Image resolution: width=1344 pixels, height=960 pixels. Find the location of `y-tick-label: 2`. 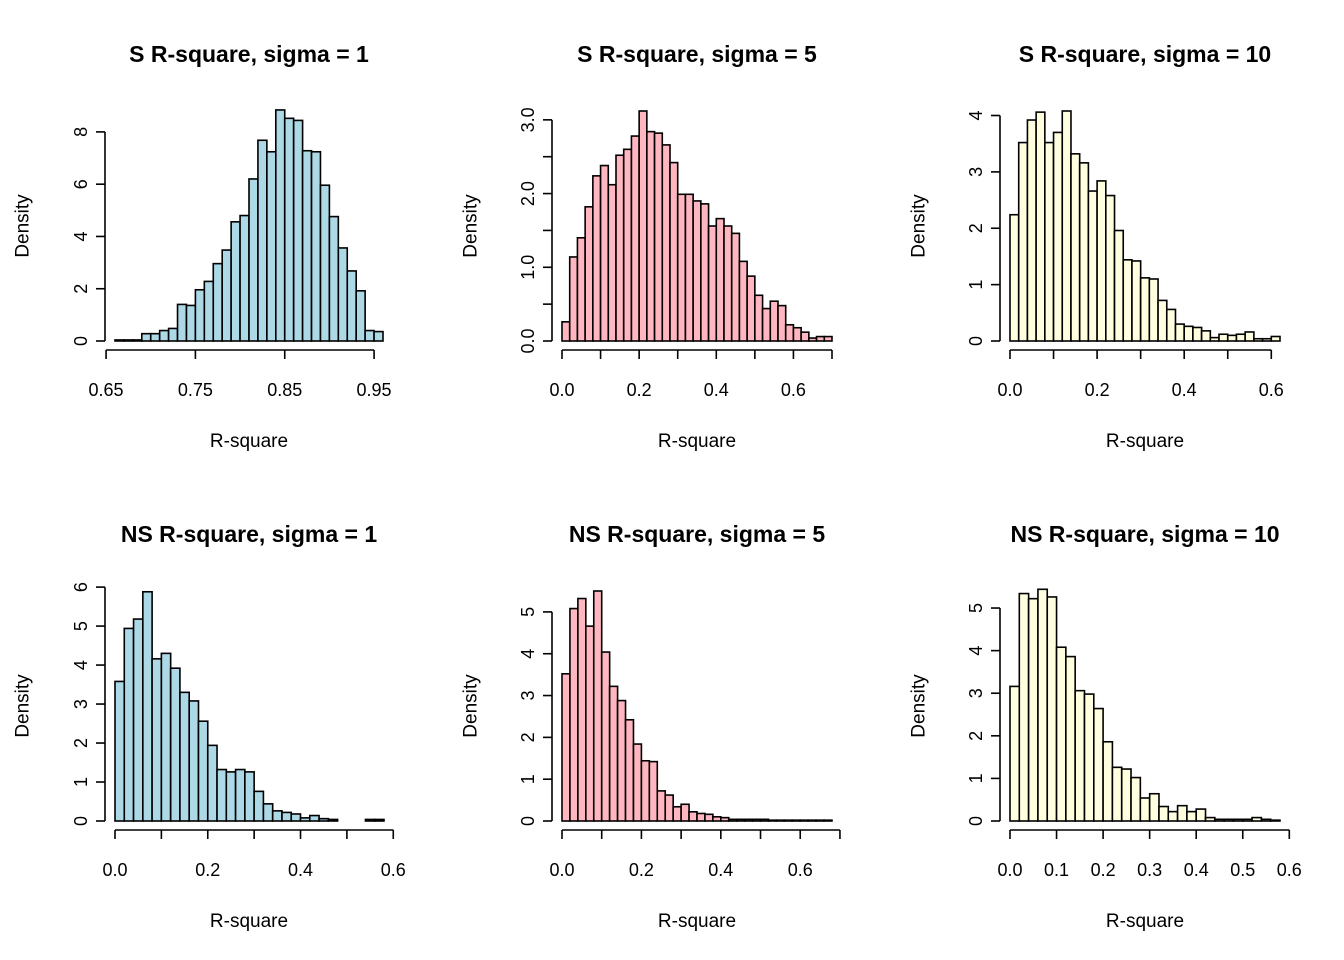

y-tick-label: 2 is located at coordinates (976, 228).